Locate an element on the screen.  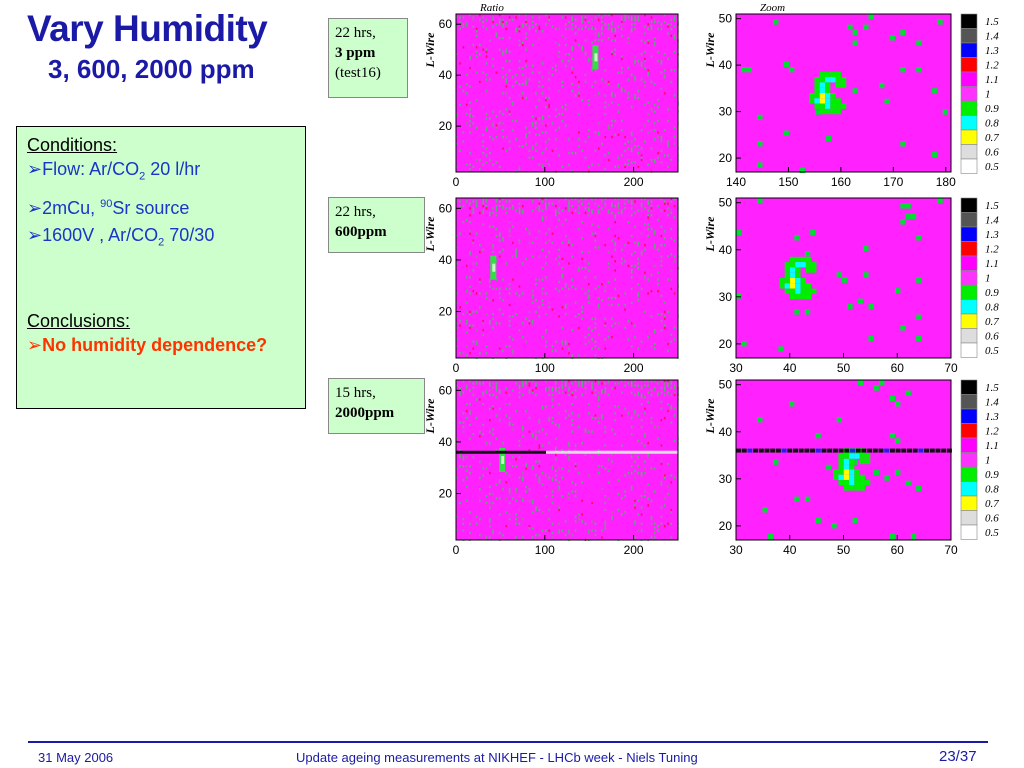
color-scale-swatch is located at coordinates (969, 220).